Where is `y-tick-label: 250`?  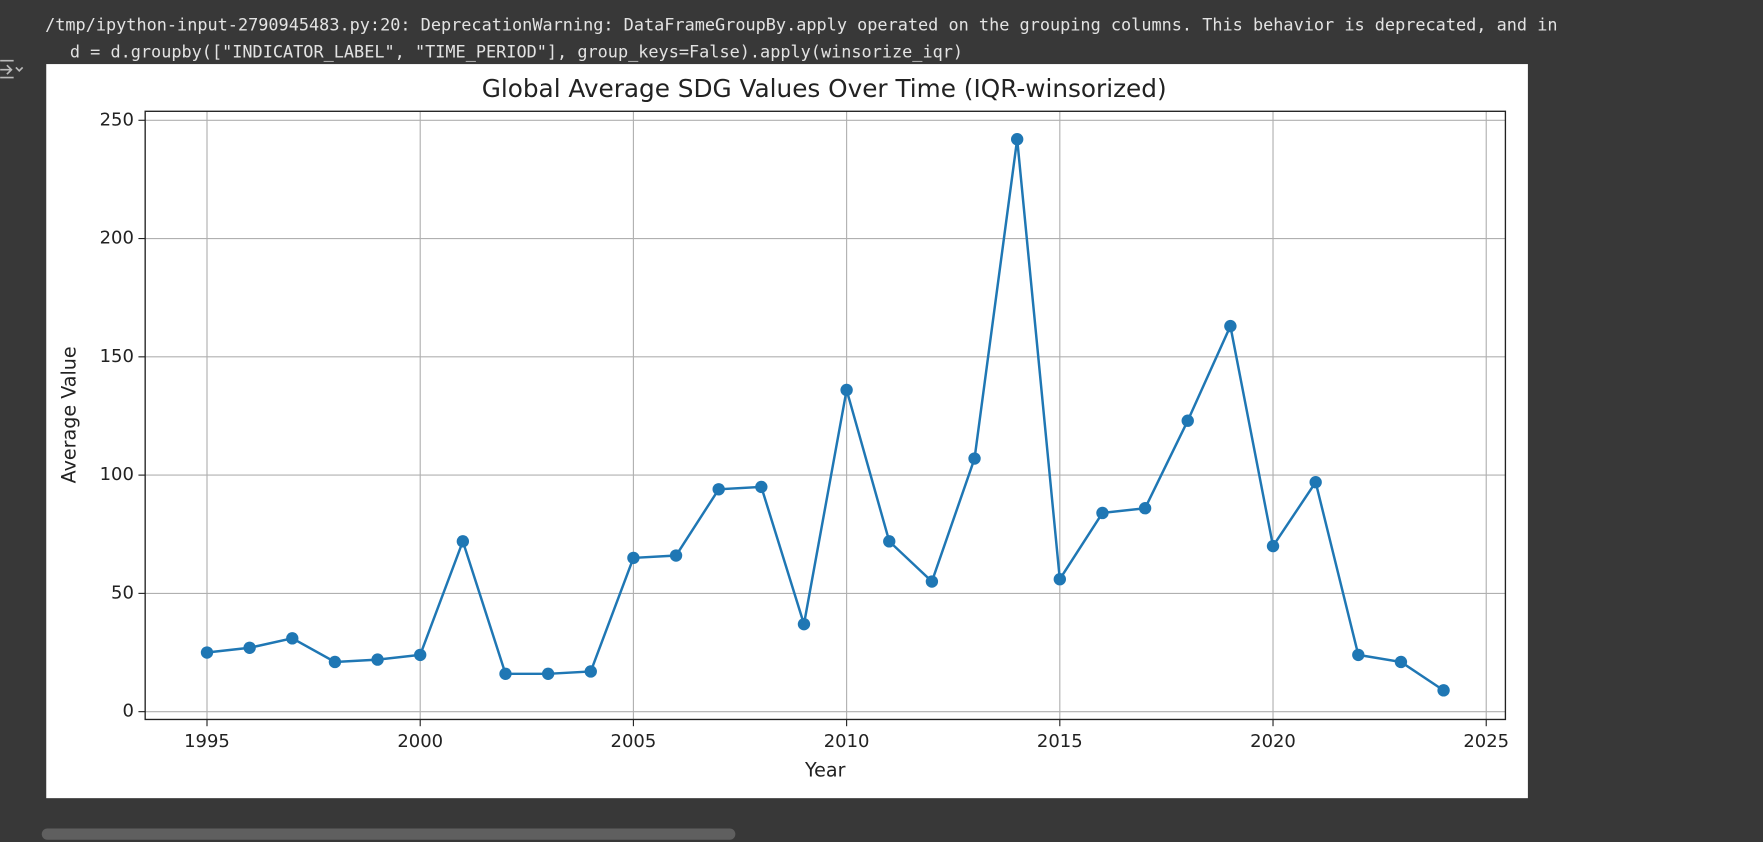
y-tick-label: 250 is located at coordinates (117, 119).